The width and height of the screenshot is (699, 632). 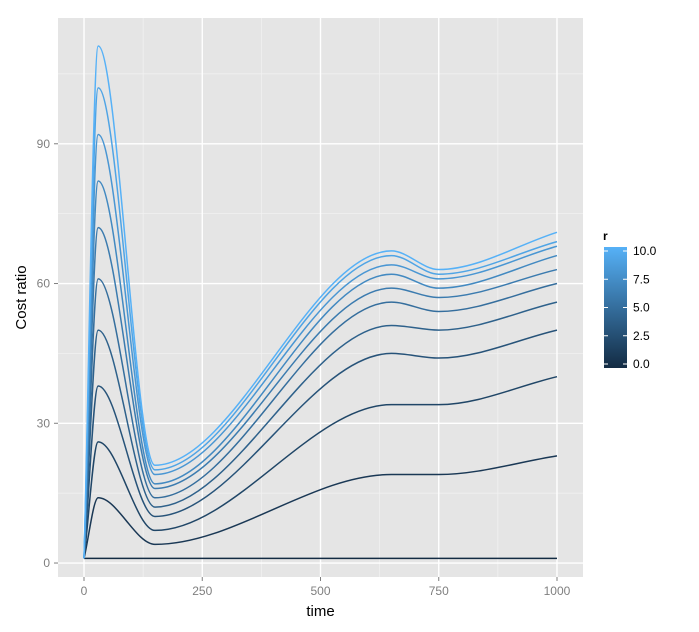 What do you see at coordinates (202, 591) in the screenshot?
I see `x-tick-label: 250` at bounding box center [202, 591].